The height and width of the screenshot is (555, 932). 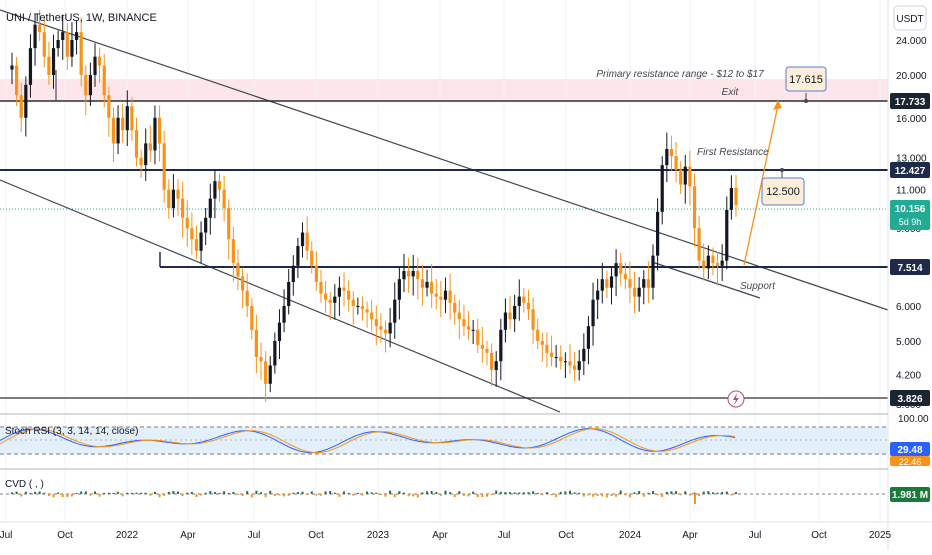 What do you see at coordinates (910, 171) in the screenshot?
I see `price-tag-12427-text: 12.427` at bounding box center [910, 171].